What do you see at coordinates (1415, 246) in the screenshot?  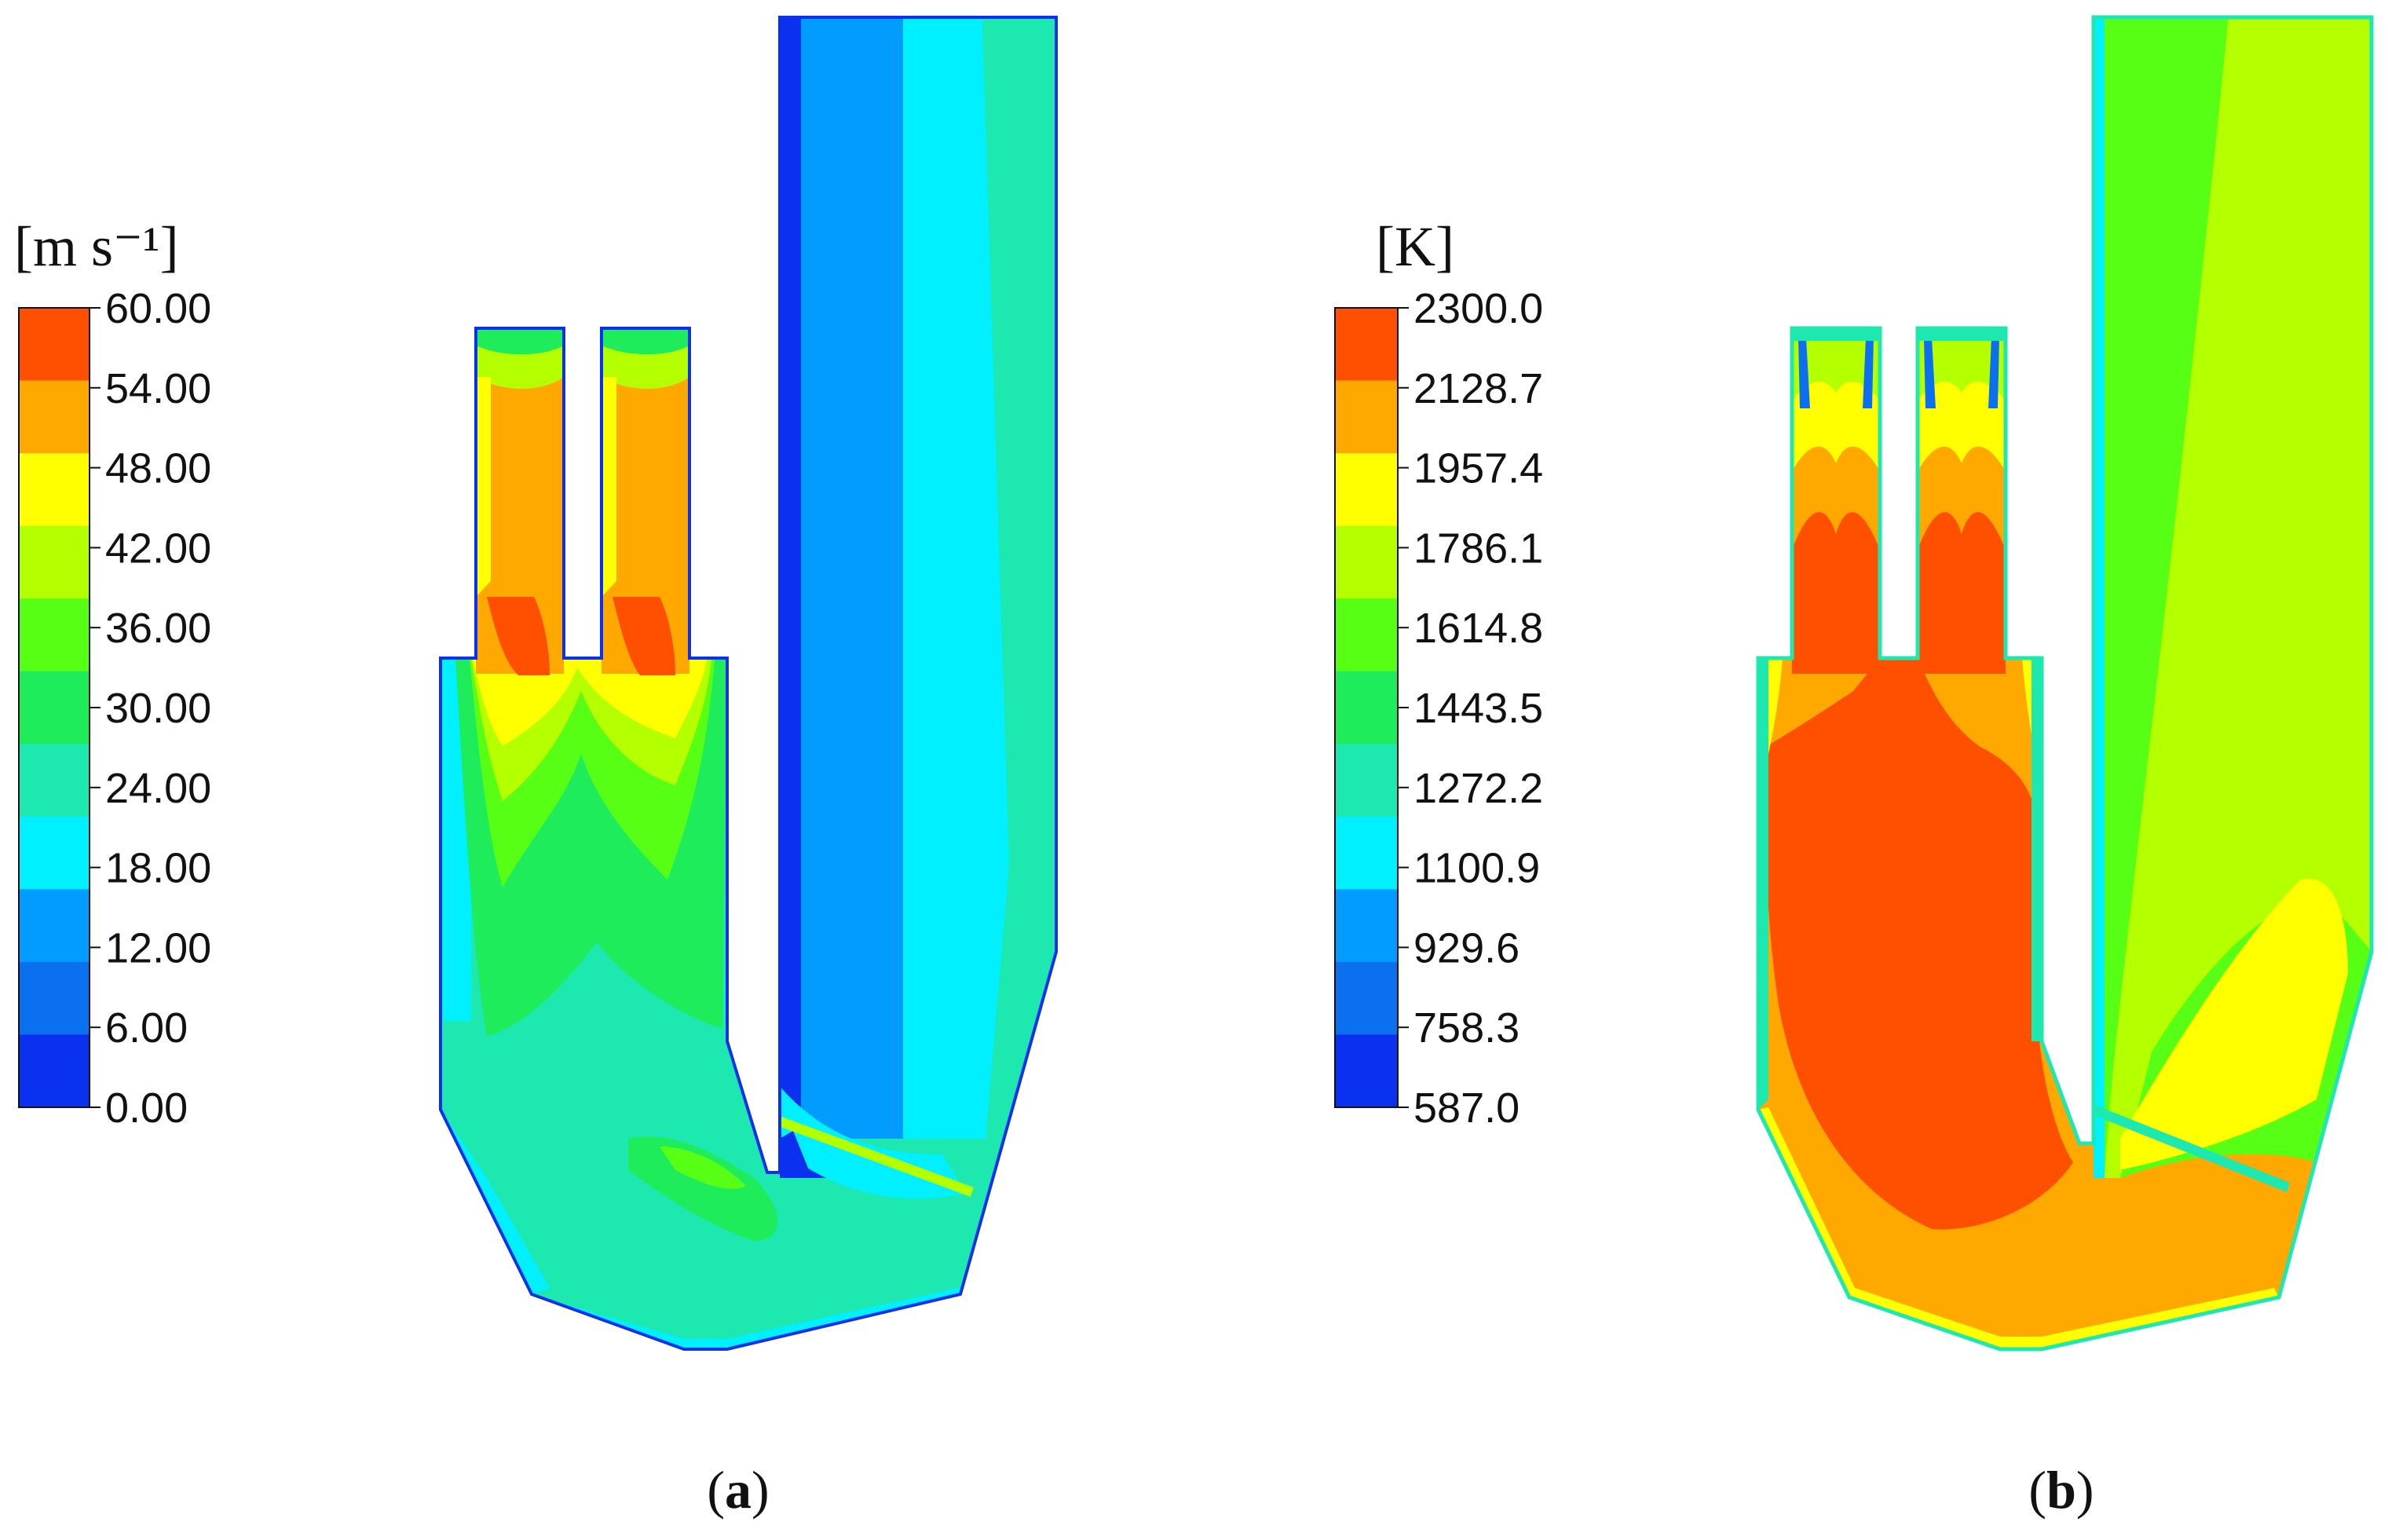 I see `unit-label-b: [K]` at bounding box center [1415, 246].